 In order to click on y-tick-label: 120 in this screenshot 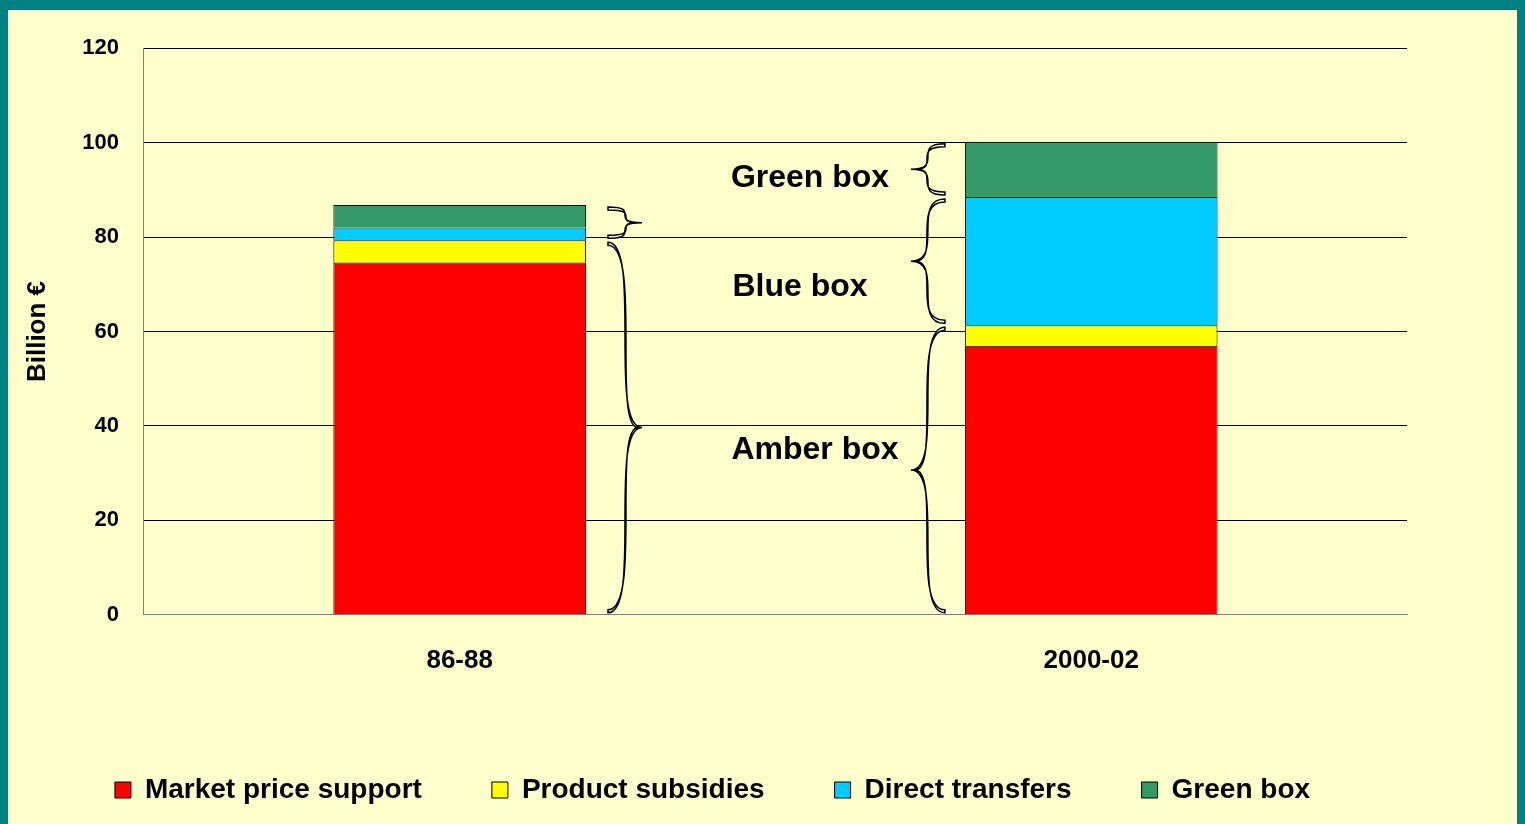, I will do `click(100, 47)`.